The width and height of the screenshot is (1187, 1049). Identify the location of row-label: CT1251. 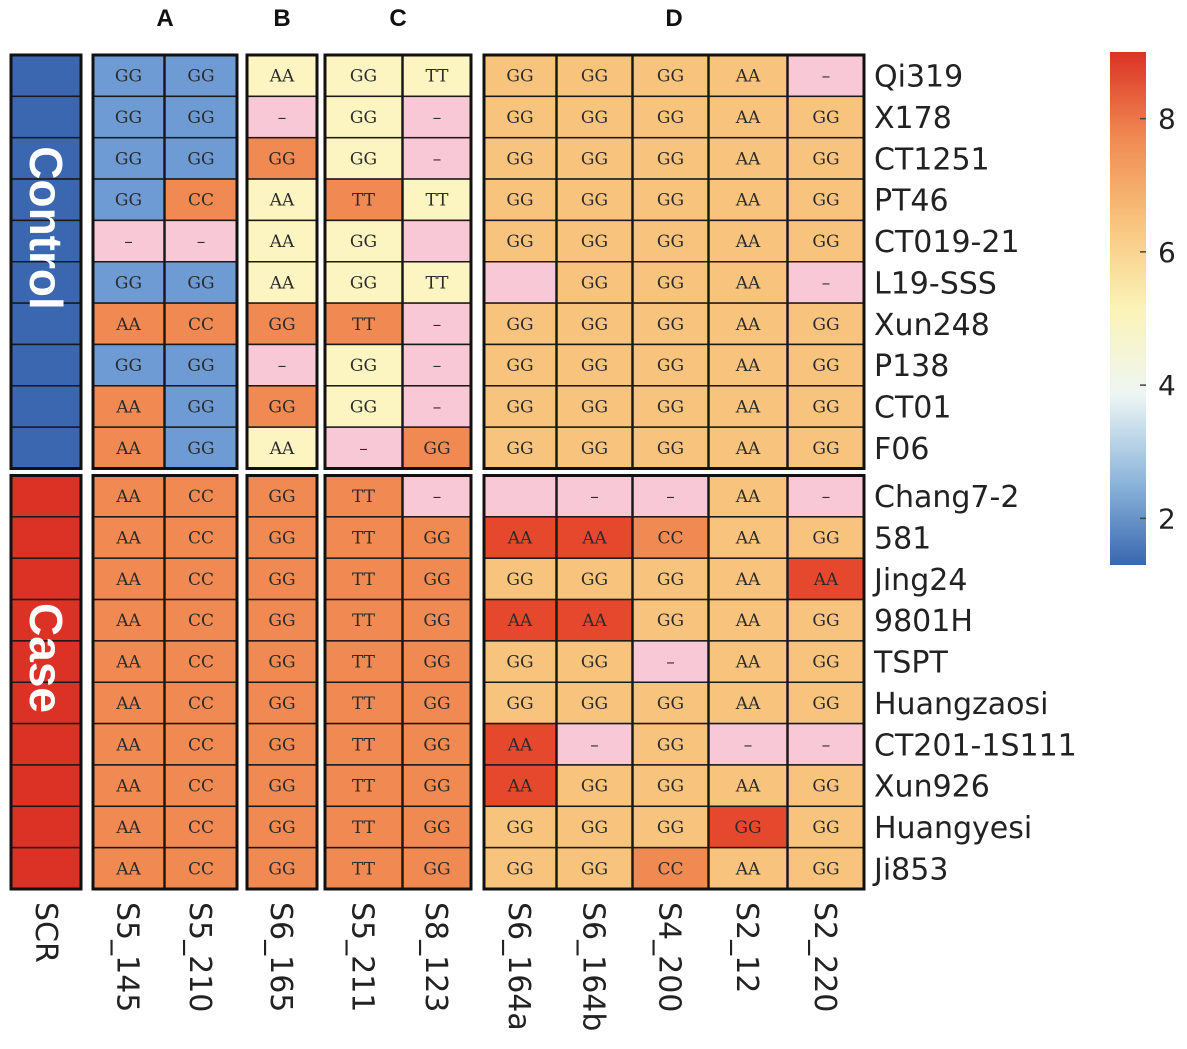
(932, 159).